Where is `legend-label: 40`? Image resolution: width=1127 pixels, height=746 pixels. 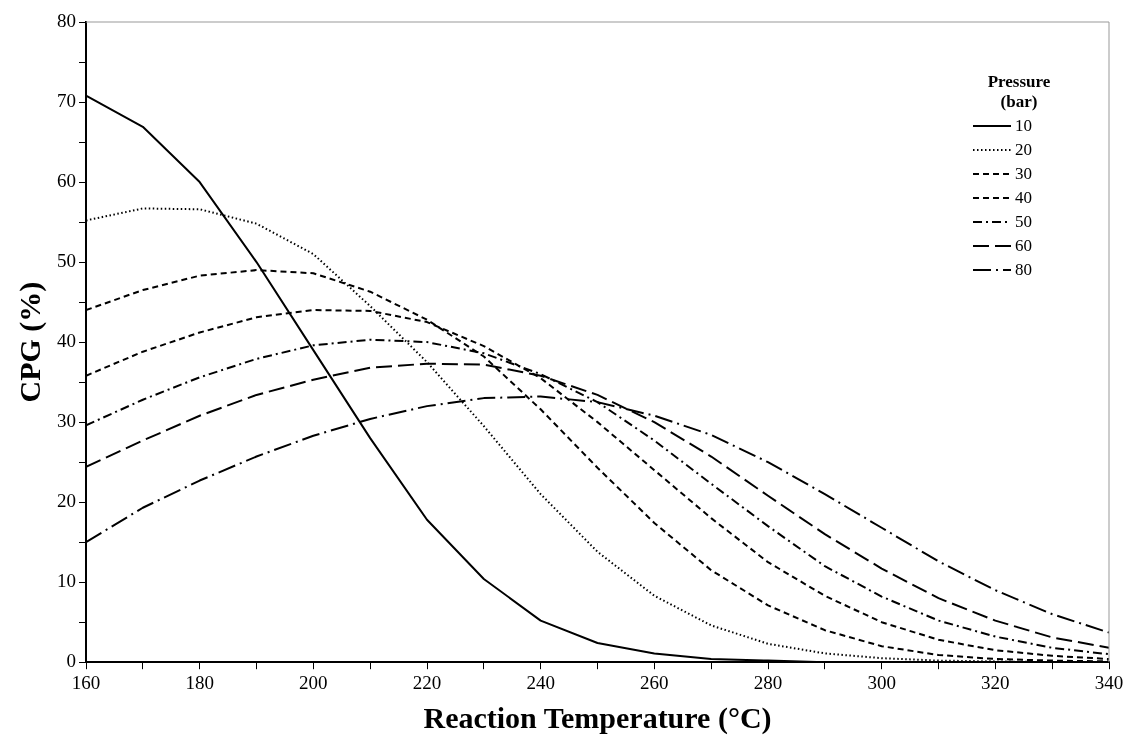 legend-label: 40 is located at coordinates (1023, 198).